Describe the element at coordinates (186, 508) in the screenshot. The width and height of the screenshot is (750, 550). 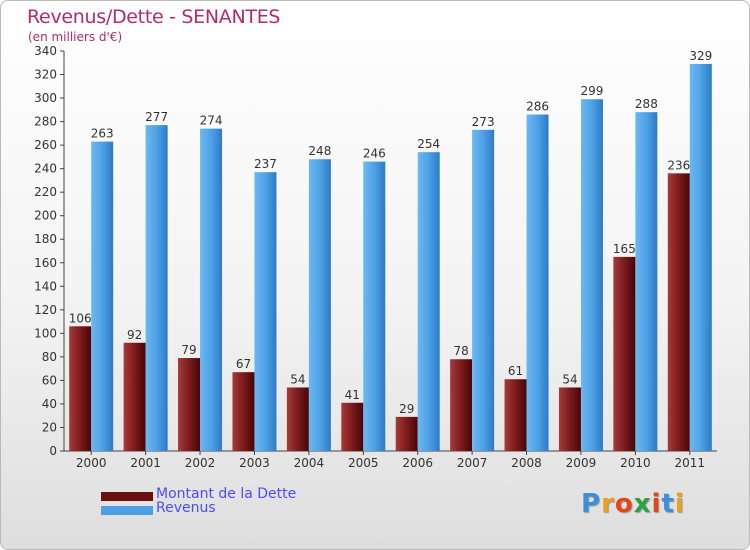
I see `legend-label-revenus: Revenus` at that location.